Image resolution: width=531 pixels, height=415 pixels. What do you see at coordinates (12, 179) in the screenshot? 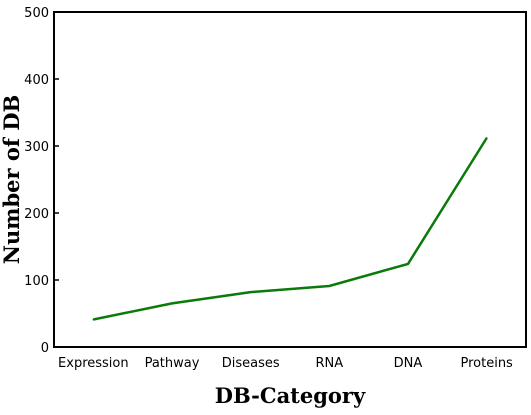
I see `y-axis-title: Number of DB` at bounding box center [12, 179].